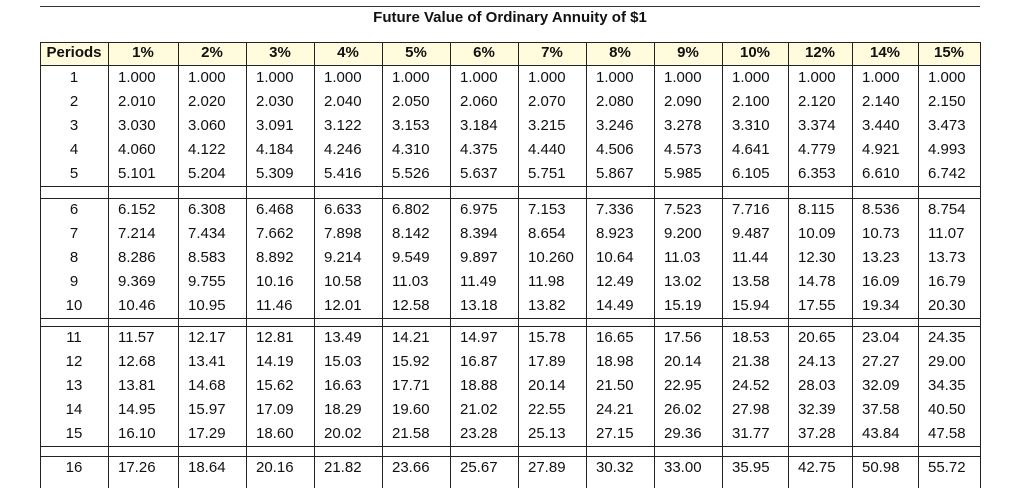 The height and width of the screenshot is (488, 1024). Describe the element at coordinates (947, 467) in the screenshot. I see `value-cell: 55.72` at that location.